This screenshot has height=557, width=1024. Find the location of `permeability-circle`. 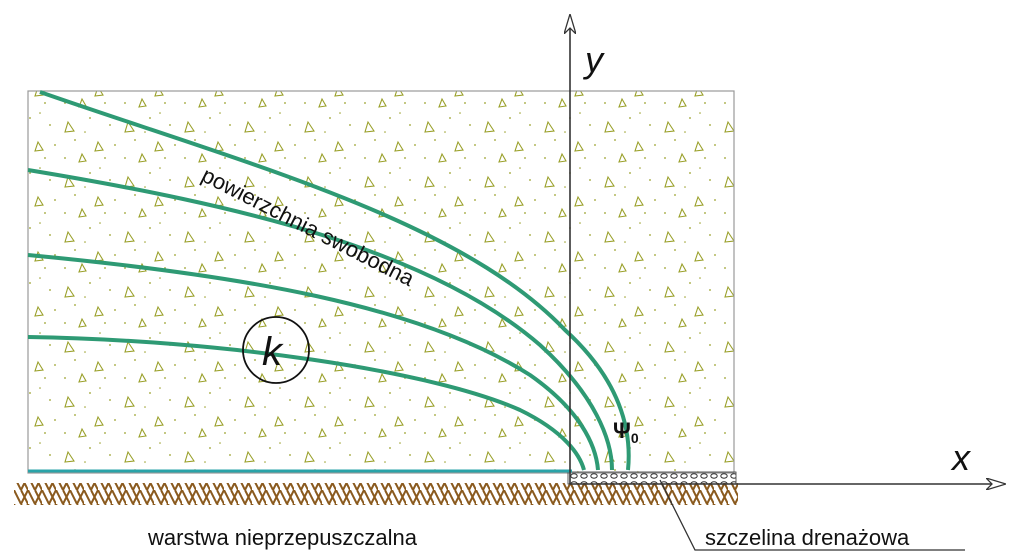

permeability-circle is located at coordinates (276, 350).